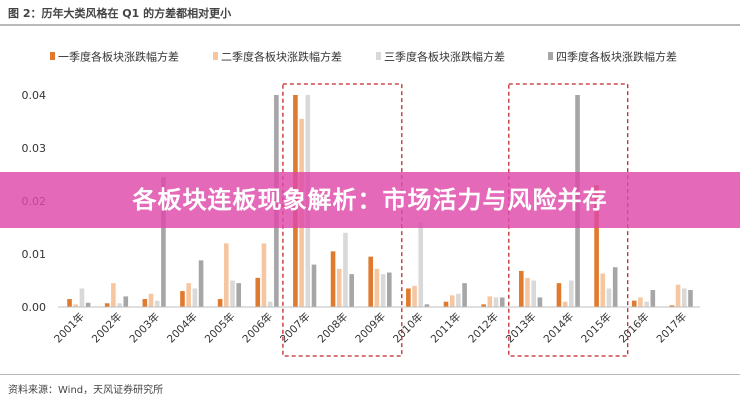 The image size is (740, 400). Describe the element at coordinates (371, 328) in the screenshot. I see `x-tick-label: 2009年` at that location.